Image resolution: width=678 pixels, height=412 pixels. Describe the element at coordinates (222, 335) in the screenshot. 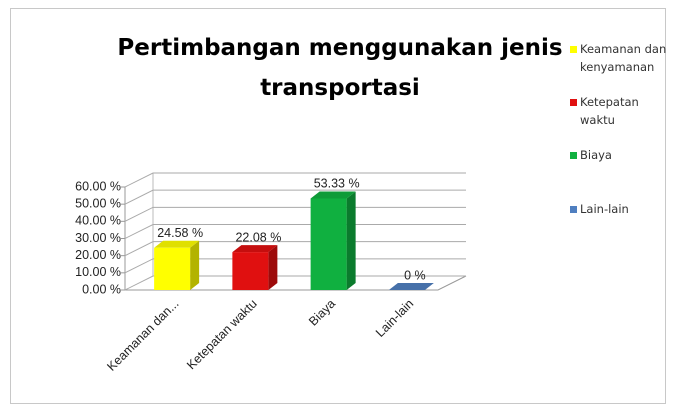

I see `x-tick-label: Ketepatan waktu` at that location.